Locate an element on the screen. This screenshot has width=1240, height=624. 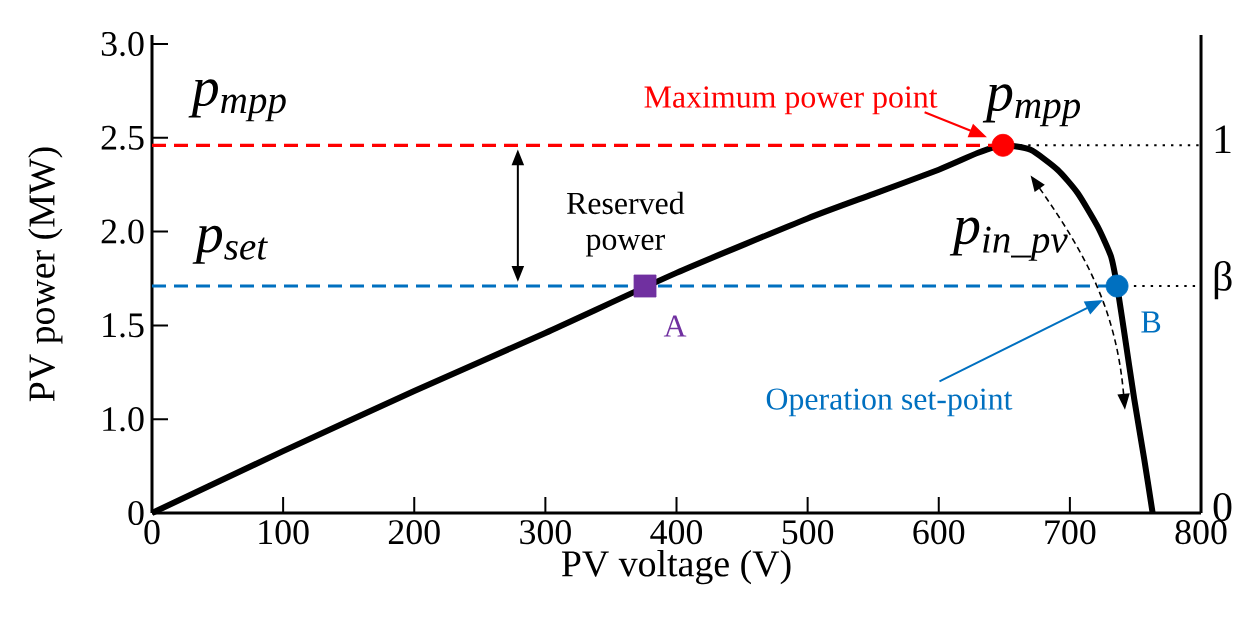
y-tick-label: 3.0 is located at coordinates (122, 44).